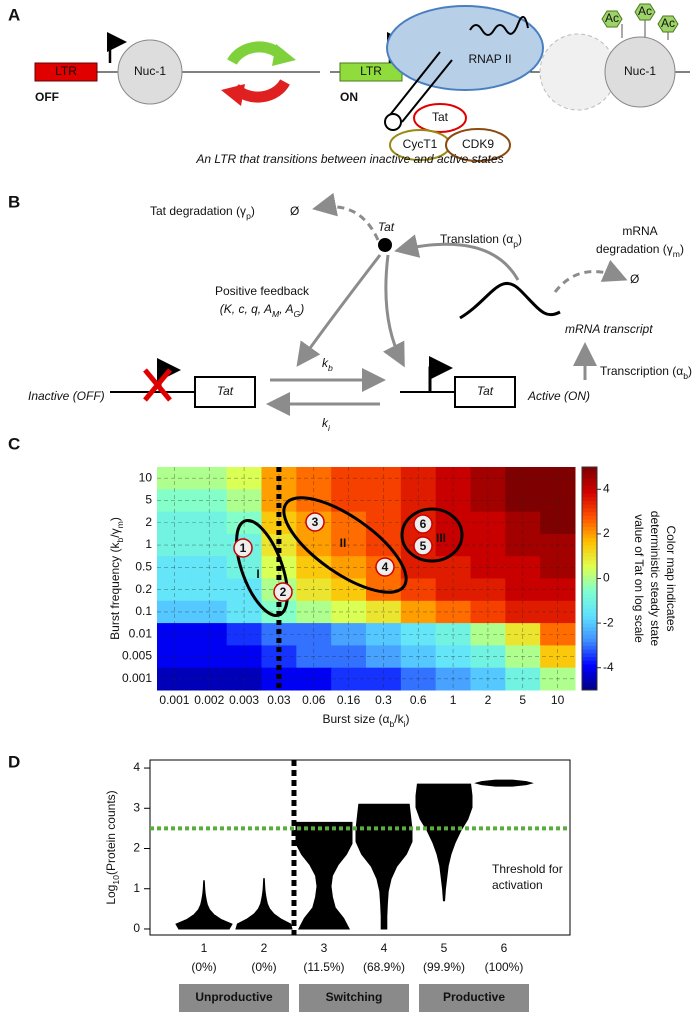  I want to click on text-part: Transcription (α, so click(641, 371).